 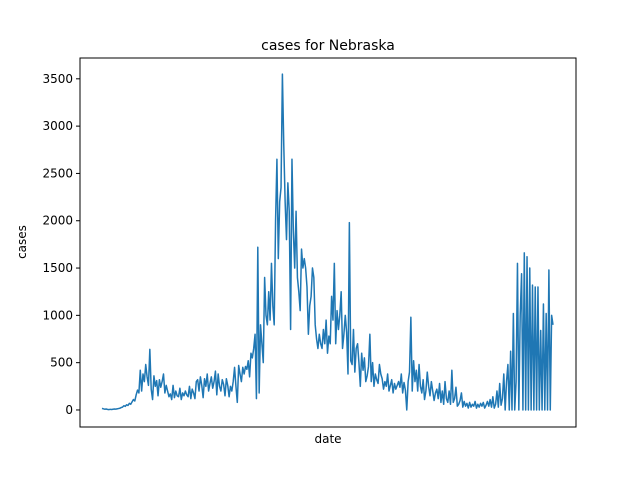 What do you see at coordinates (57, 315) in the screenshot?
I see `y-tick-label: 1000` at bounding box center [57, 315].